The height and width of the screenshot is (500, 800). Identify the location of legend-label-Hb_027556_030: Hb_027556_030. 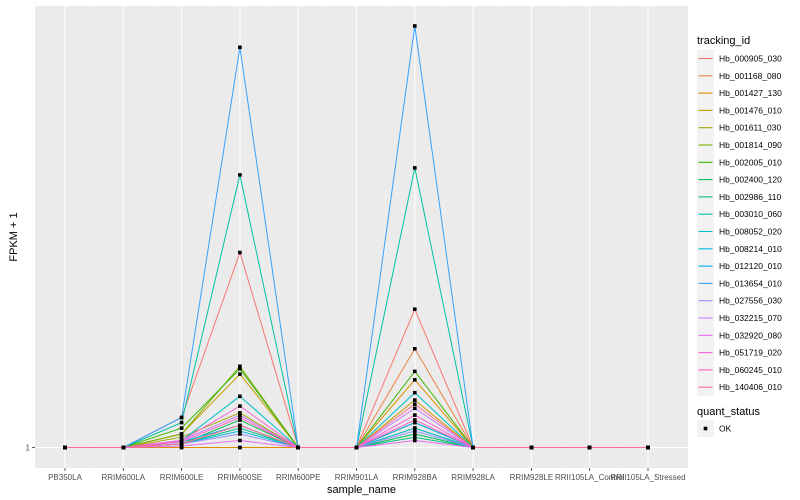
(750, 301).